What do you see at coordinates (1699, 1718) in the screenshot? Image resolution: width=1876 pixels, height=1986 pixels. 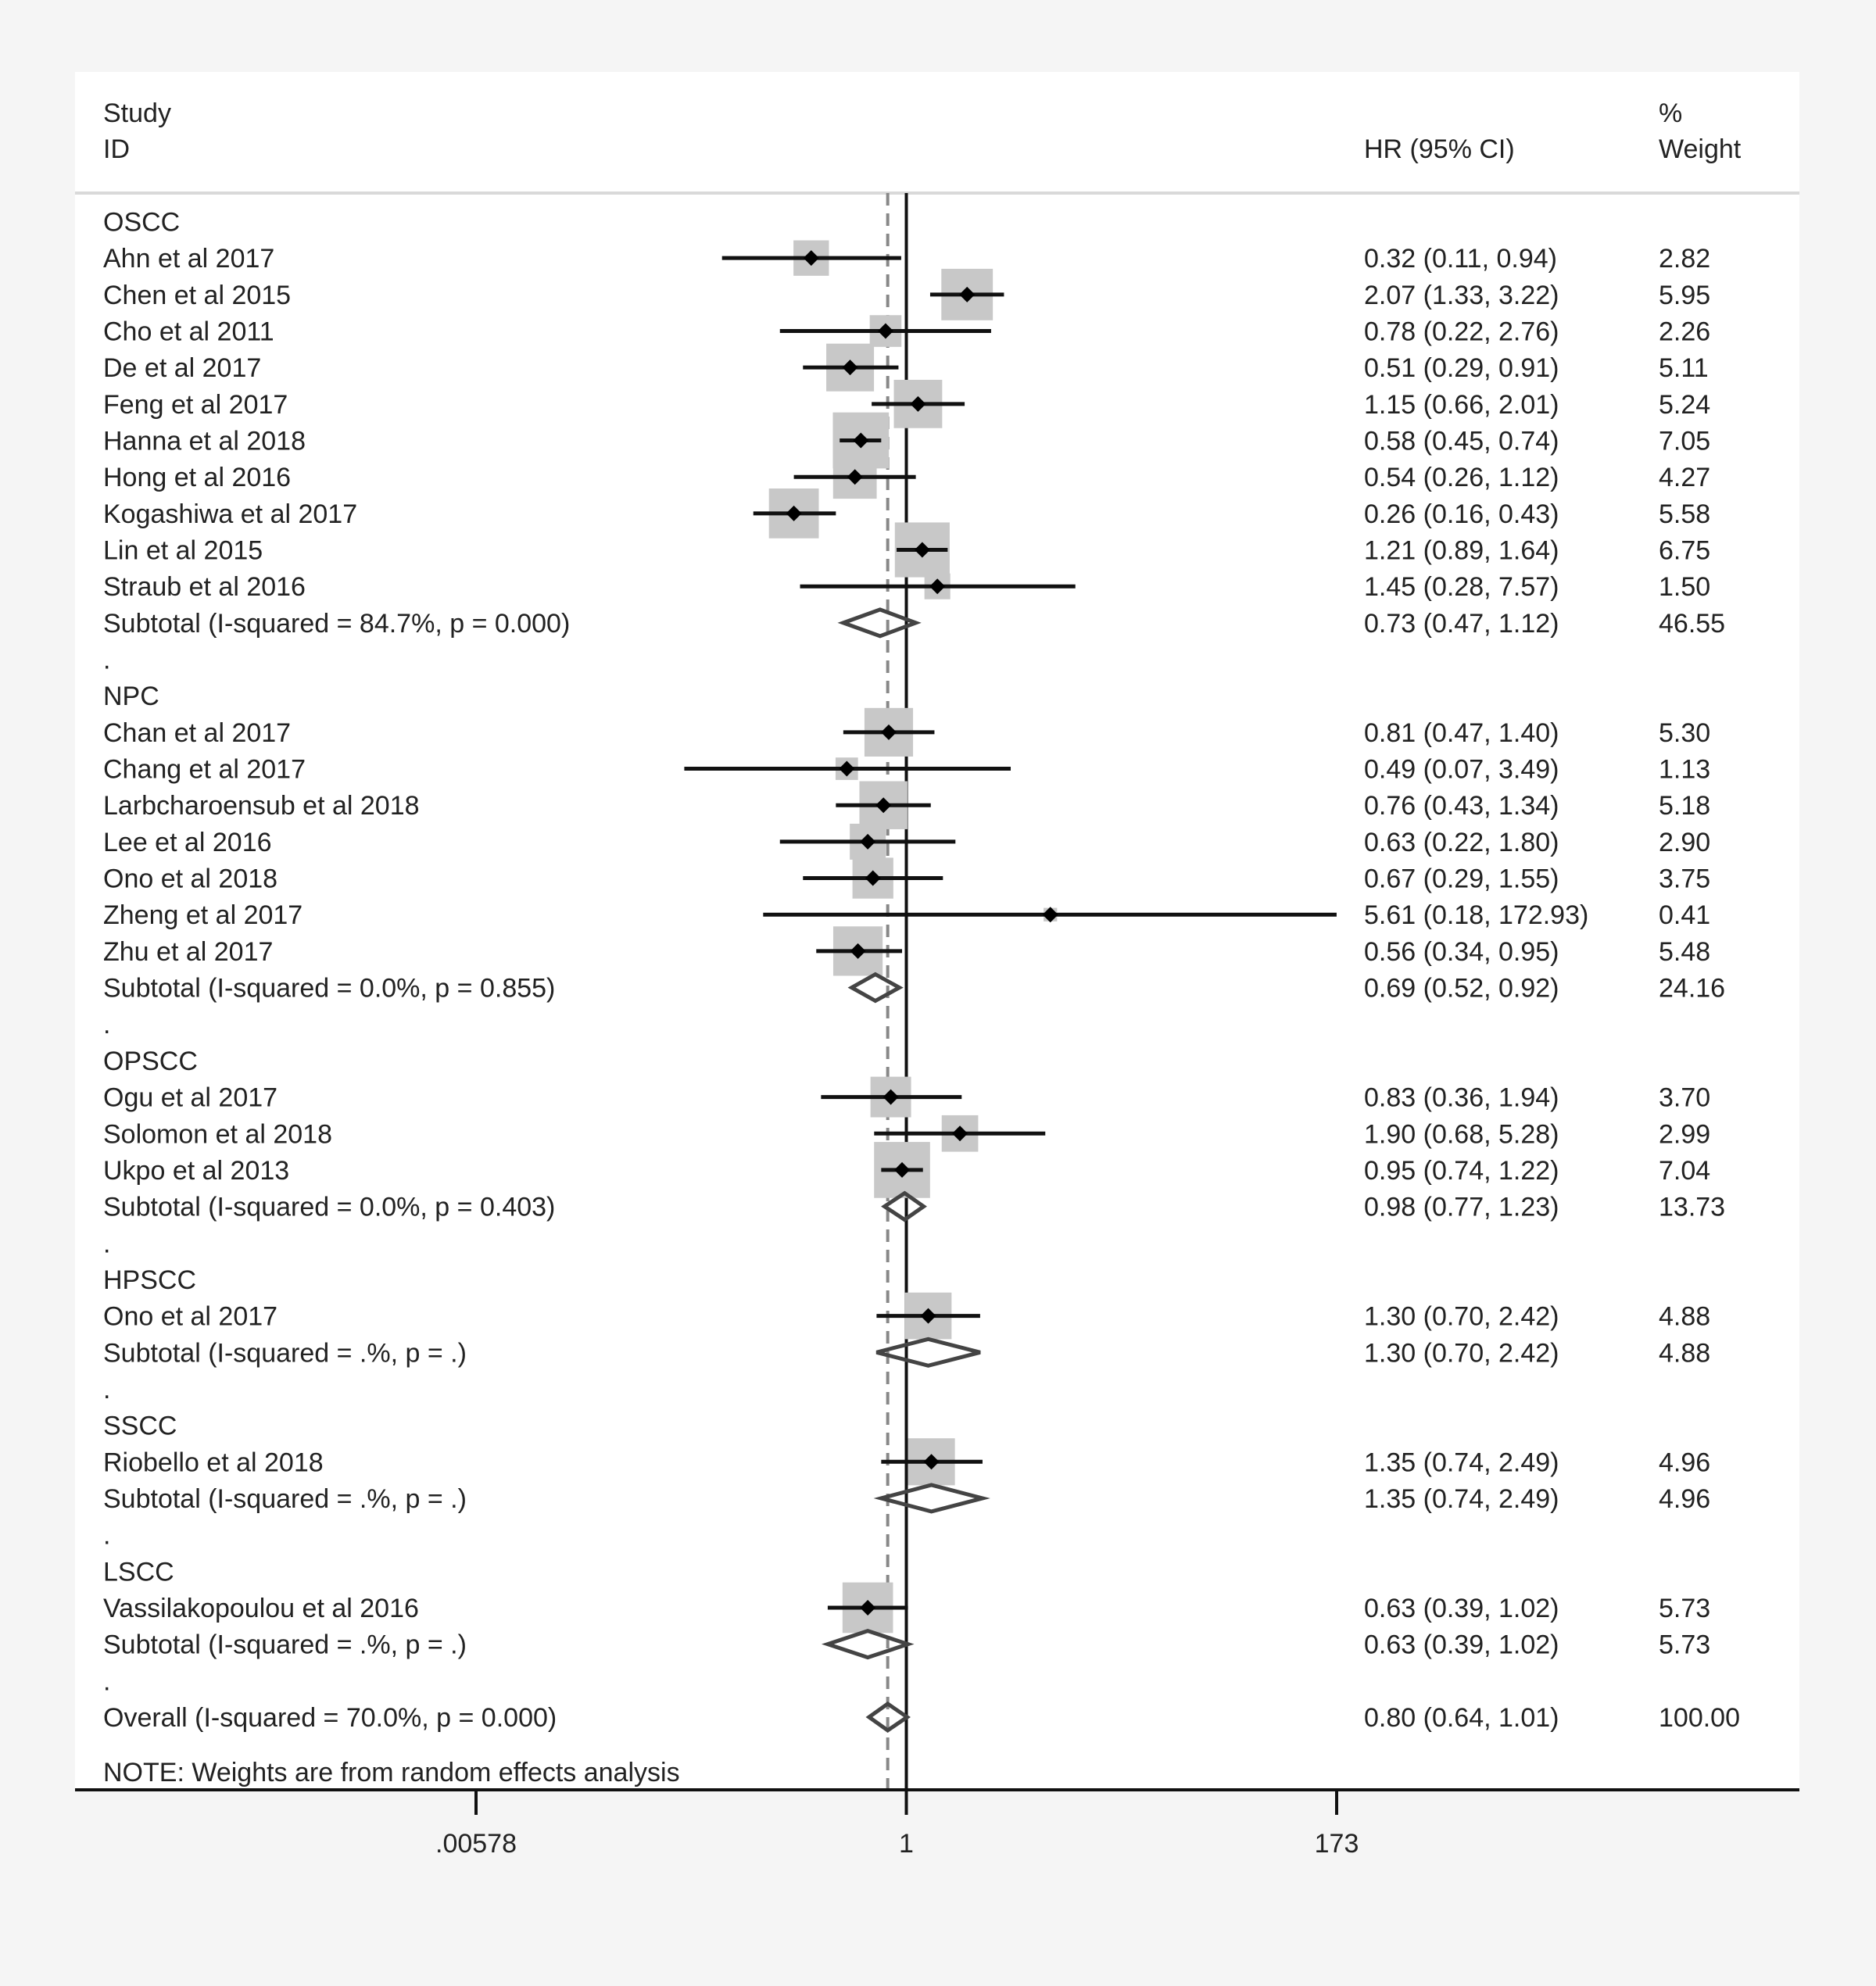 I see `weight-value: 100.00` at bounding box center [1699, 1718].